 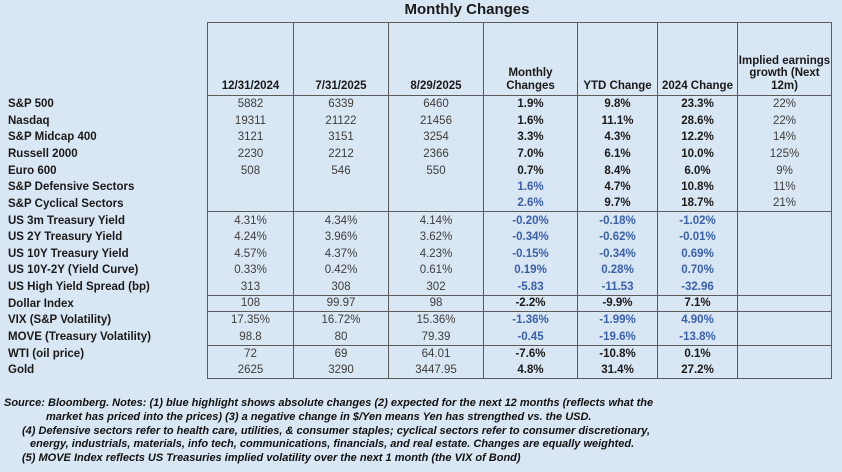 I want to click on level-value: 21456, so click(x=435, y=121).